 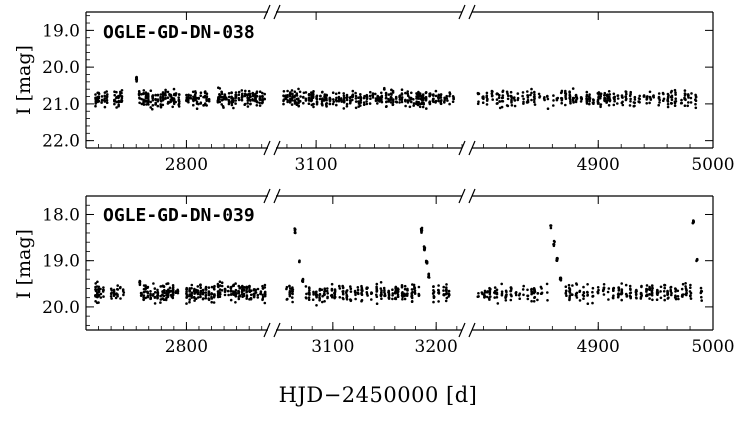 What do you see at coordinates (462, 196) in the screenshot?
I see `axis-break-mark` at bounding box center [462, 196].